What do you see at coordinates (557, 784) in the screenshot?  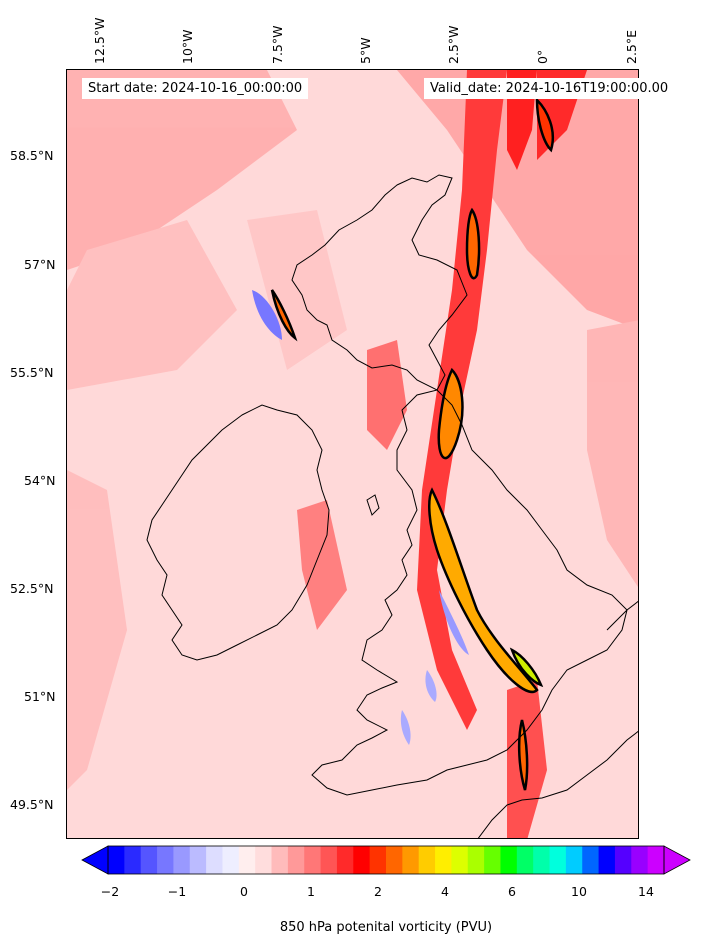 I see `coastline-france` at bounding box center [557, 784].